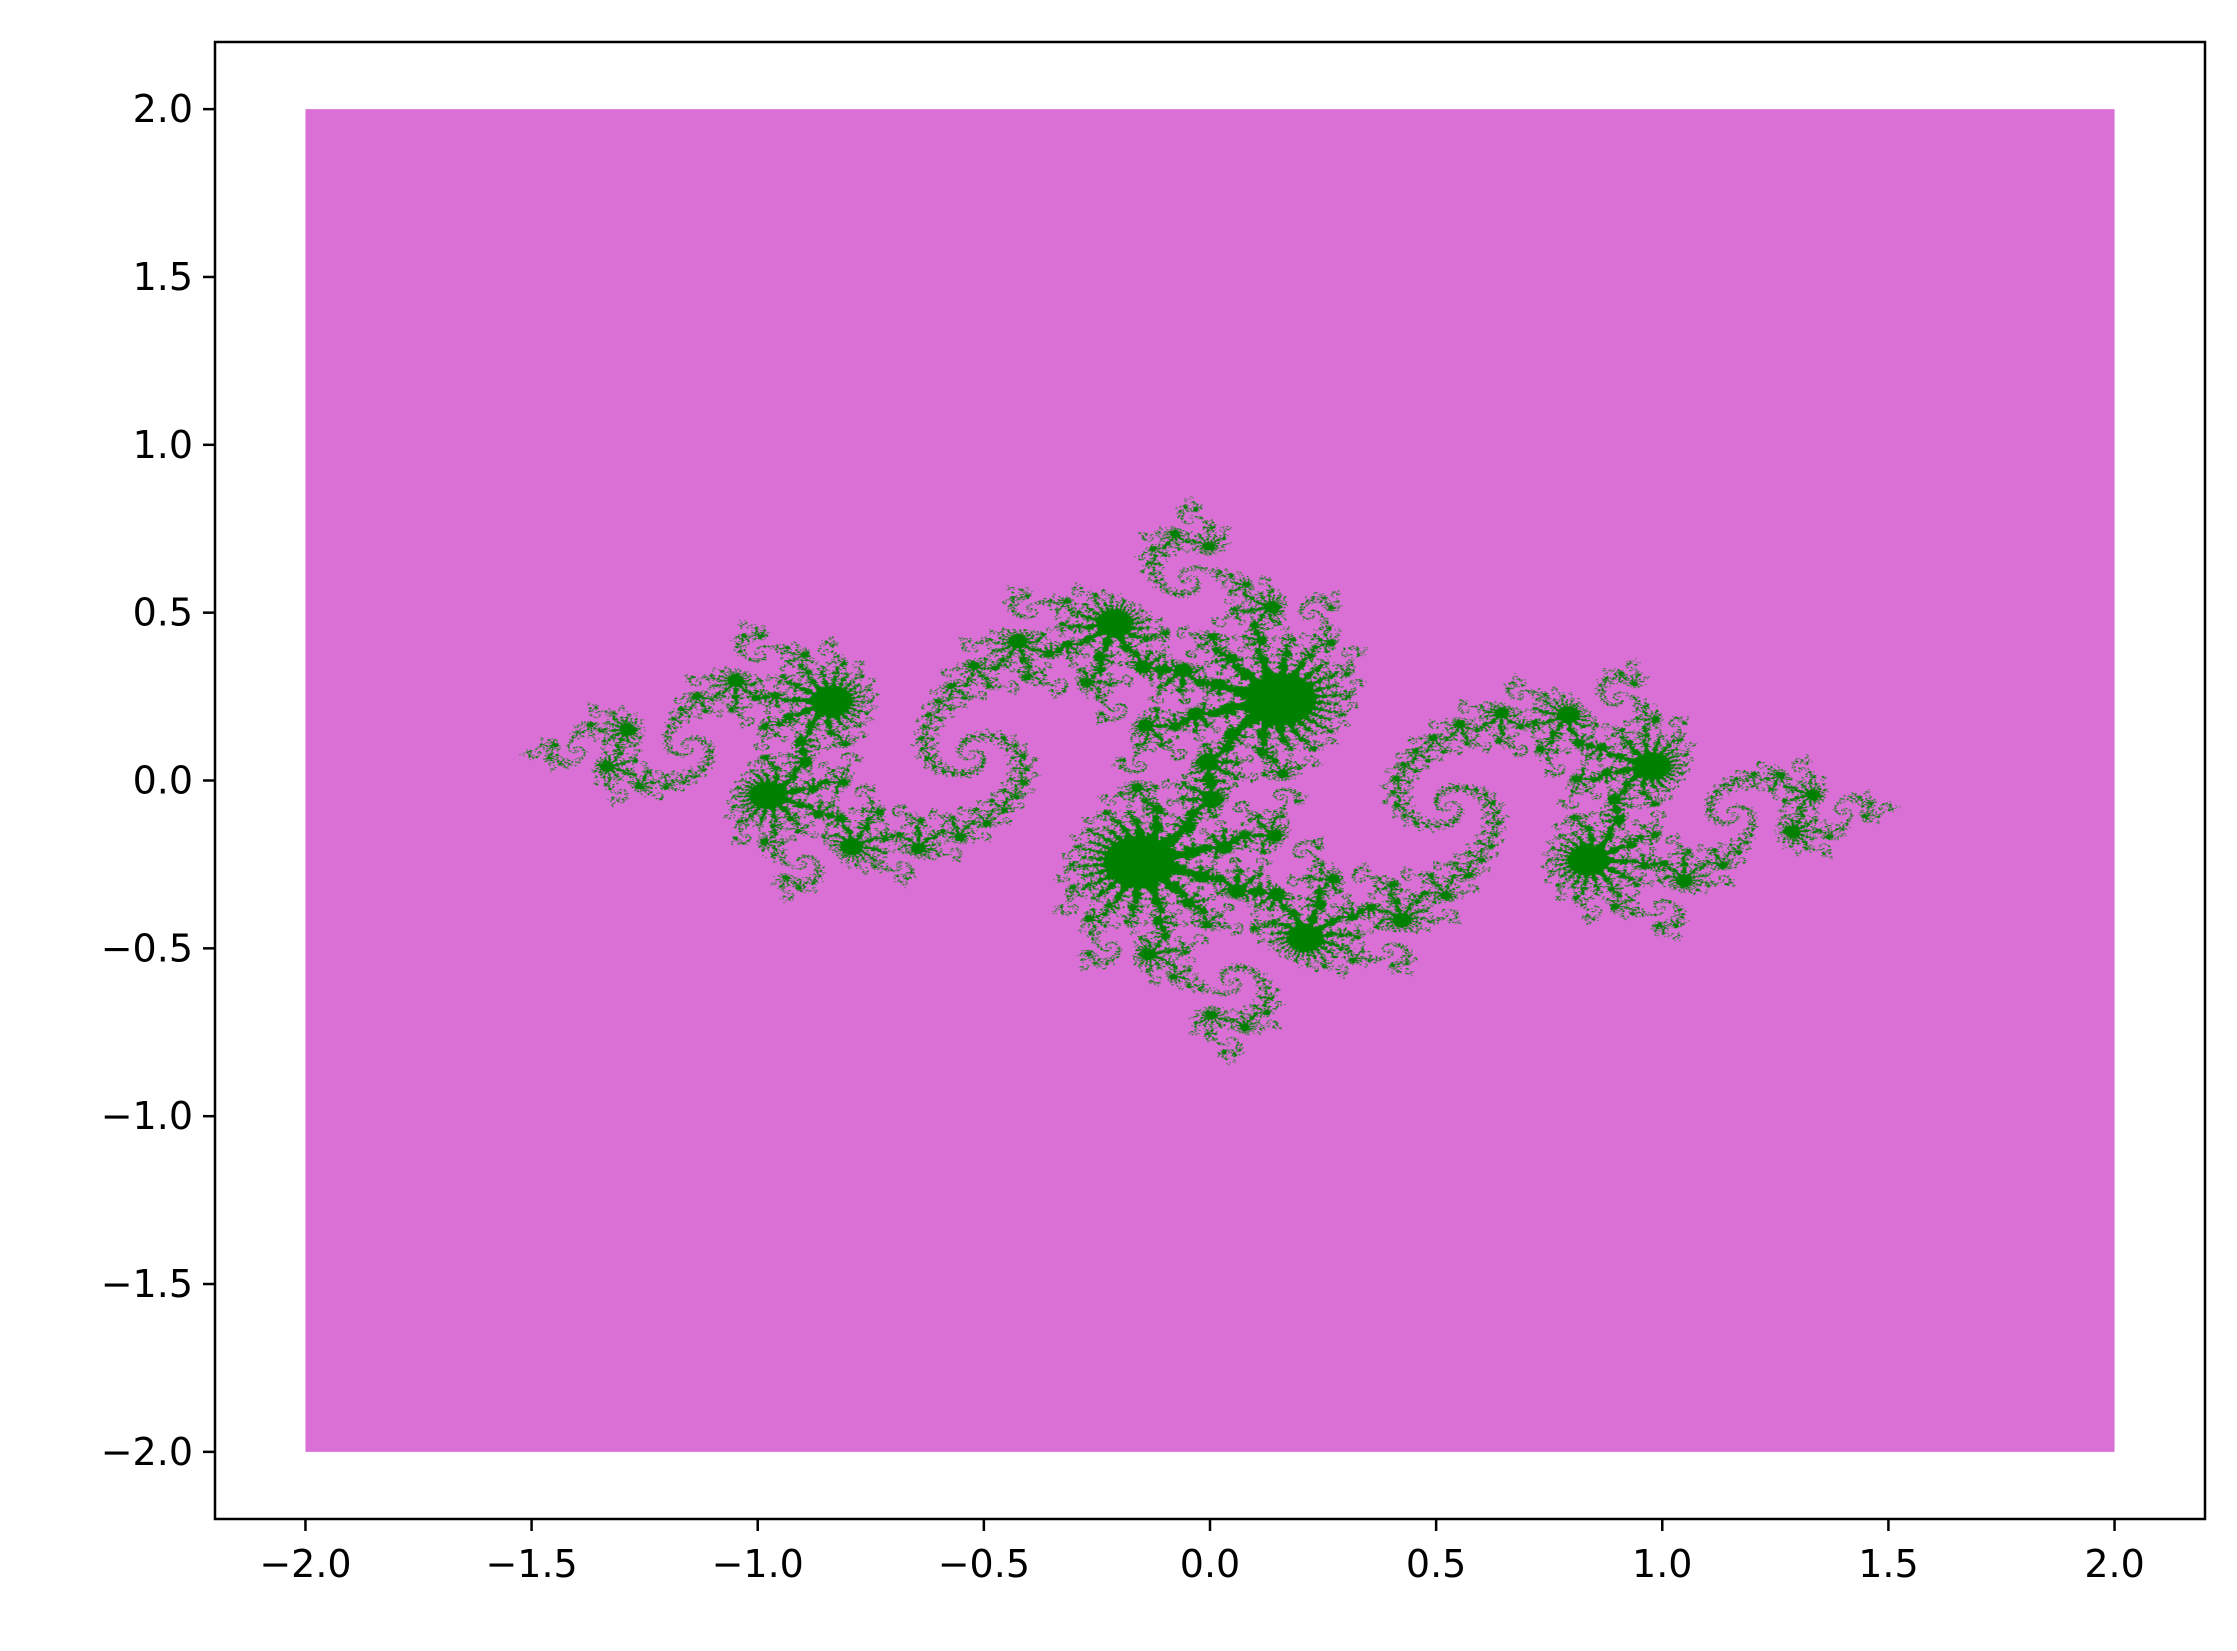  What do you see at coordinates (1436, 1564) in the screenshot?
I see `x-tick-label: 0.5` at bounding box center [1436, 1564].